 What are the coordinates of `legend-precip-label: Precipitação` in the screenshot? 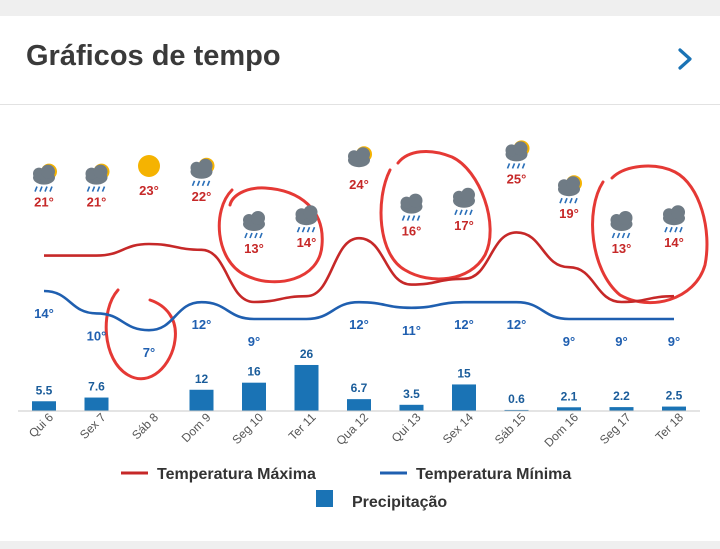 It's located at (399, 502).